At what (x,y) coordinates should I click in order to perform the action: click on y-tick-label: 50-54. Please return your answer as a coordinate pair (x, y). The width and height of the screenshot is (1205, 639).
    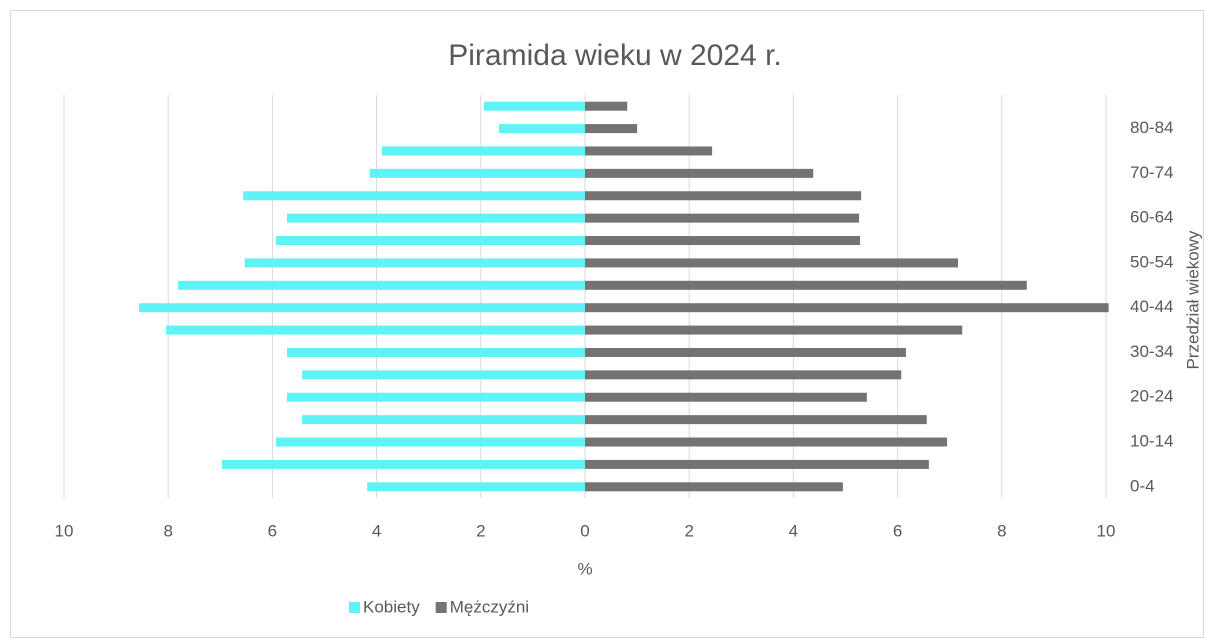
    Looking at the image, I should click on (1151, 261).